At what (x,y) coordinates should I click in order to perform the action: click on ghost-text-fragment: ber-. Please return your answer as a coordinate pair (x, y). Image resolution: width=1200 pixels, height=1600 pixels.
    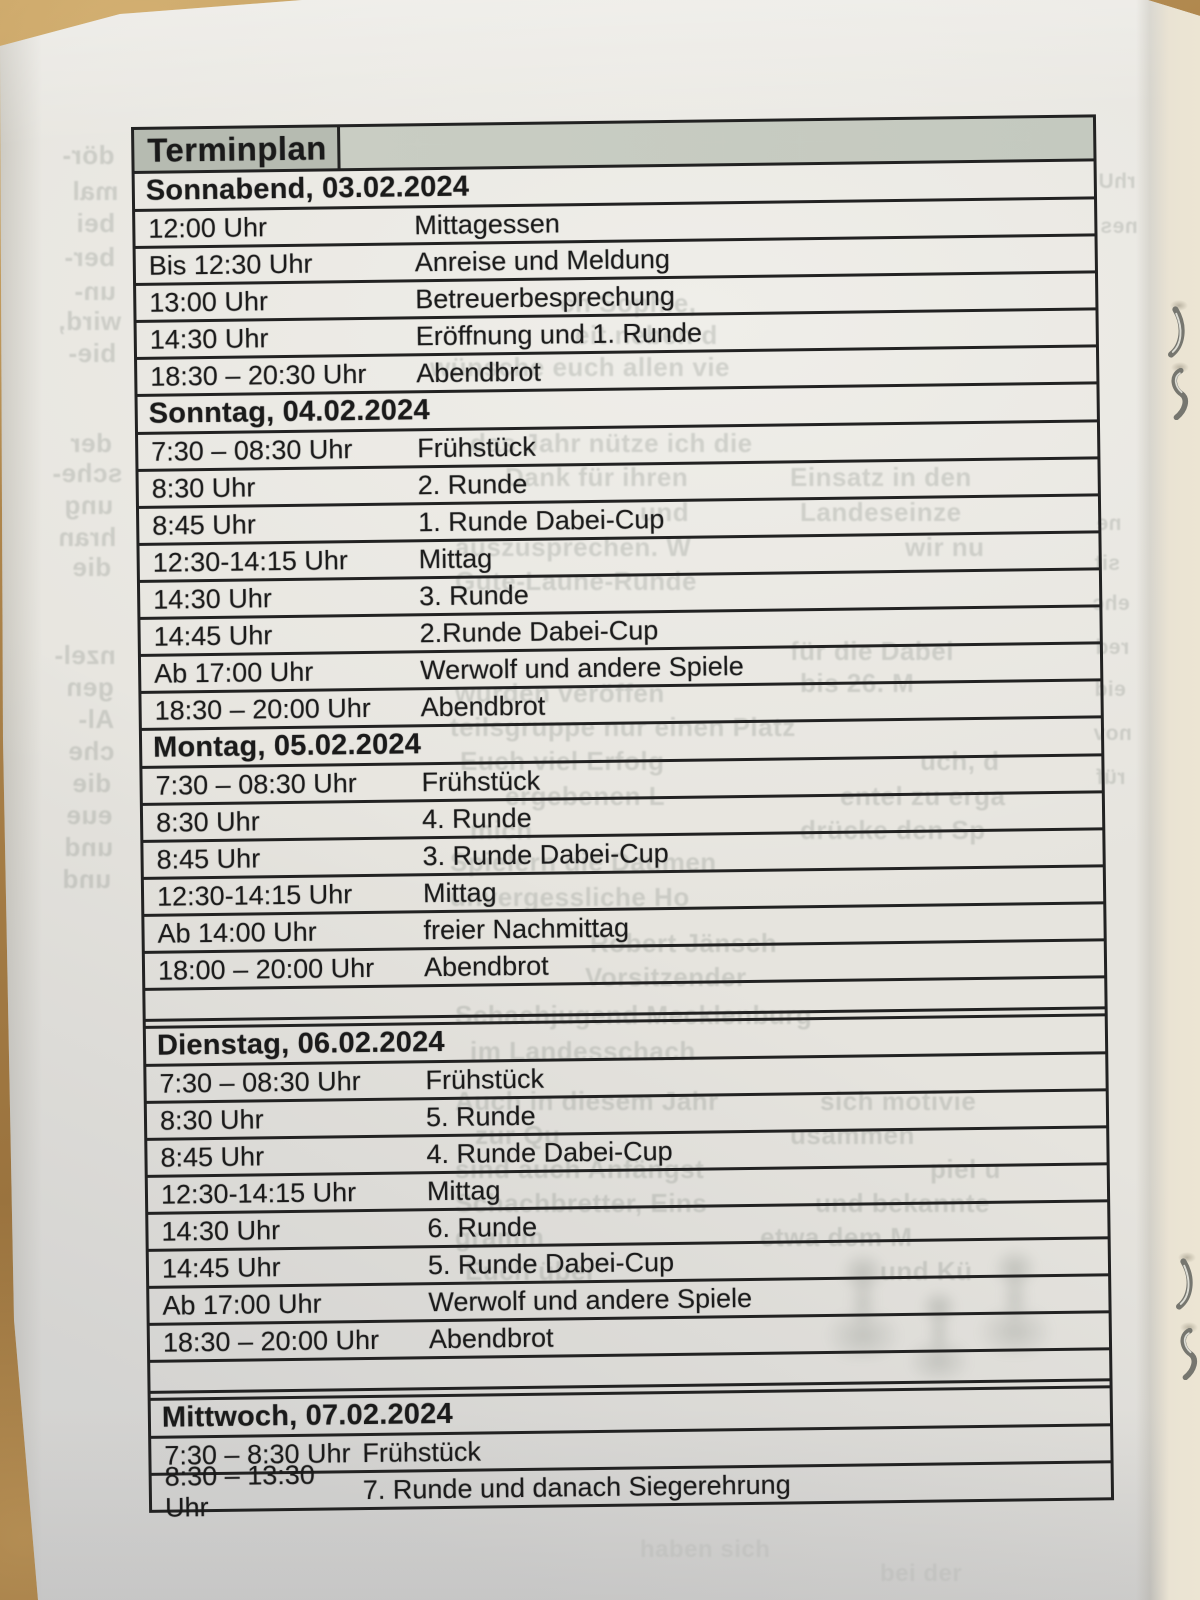
    Looking at the image, I should click on (90, 257).